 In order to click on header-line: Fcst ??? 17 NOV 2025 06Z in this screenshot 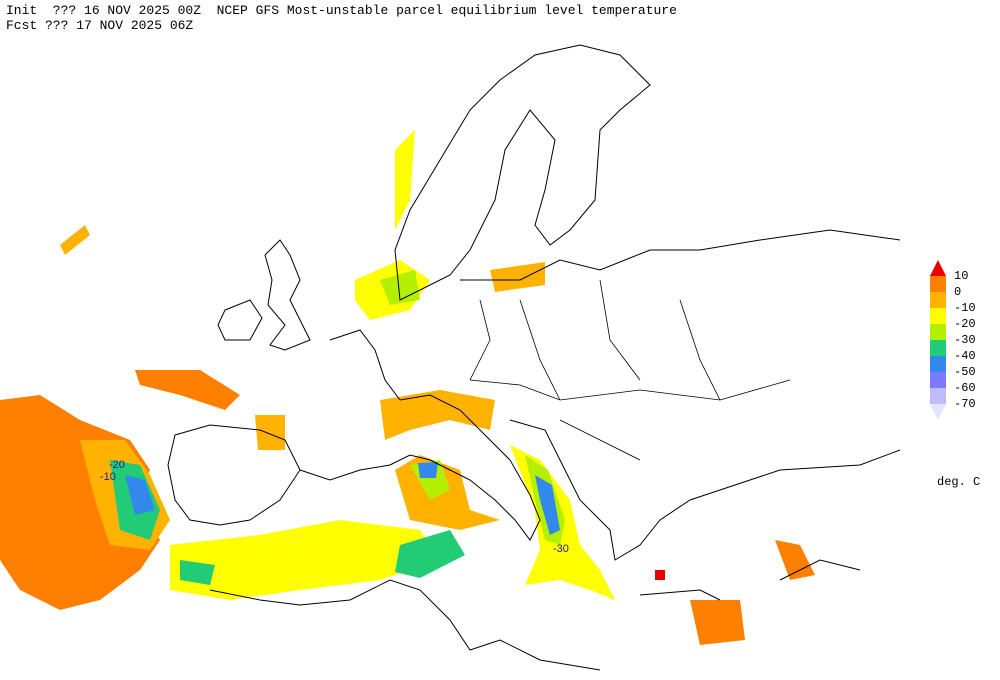, I will do `click(99, 25)`.